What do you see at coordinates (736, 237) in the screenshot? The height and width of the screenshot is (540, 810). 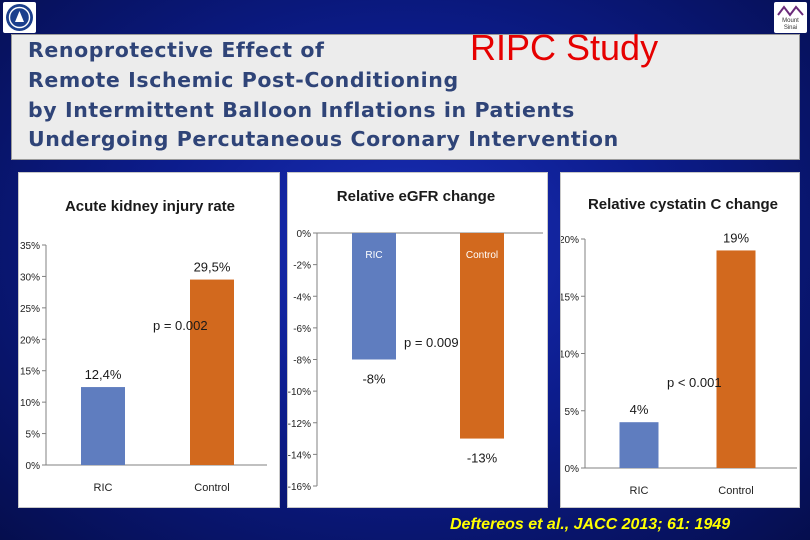 I see `value-label: 19%` at bounding box center [736, 237].